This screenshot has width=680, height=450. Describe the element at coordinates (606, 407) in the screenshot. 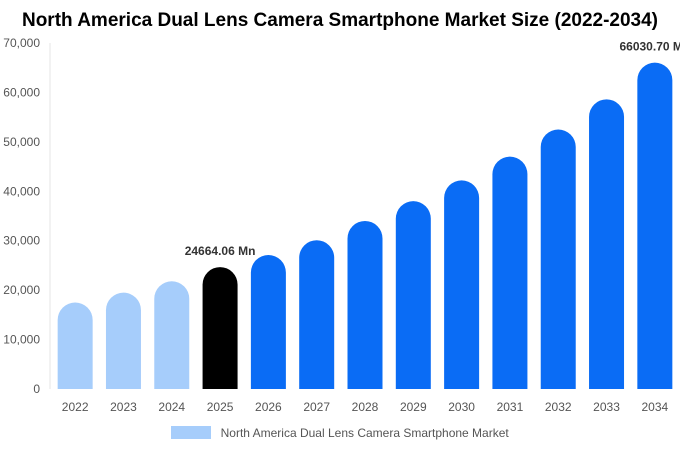

I see `x-tick-label: 2033` at that location.